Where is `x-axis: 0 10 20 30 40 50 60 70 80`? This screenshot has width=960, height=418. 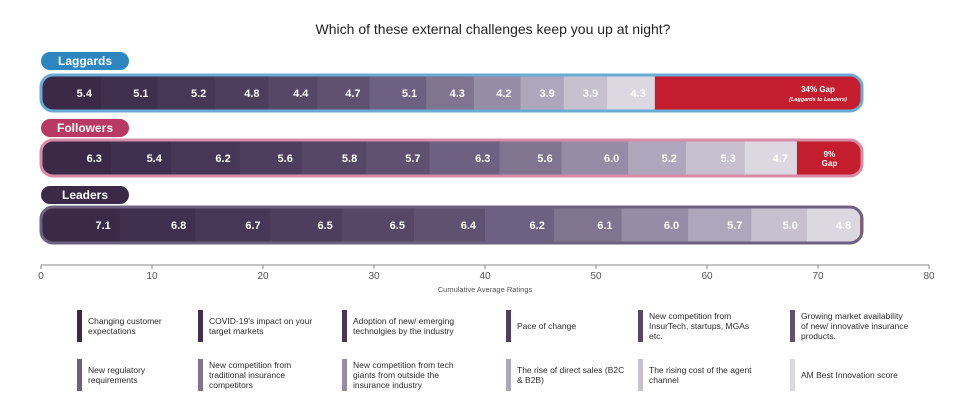 x-axis: 0 10 20 30 40 50 60 70 80 is located at coordinates (486, 273).